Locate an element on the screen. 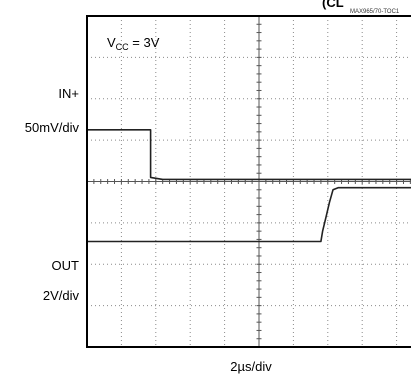 The width and height of the screenshot is (411, 377). trace-in-line is located at coordinates (249, 155).